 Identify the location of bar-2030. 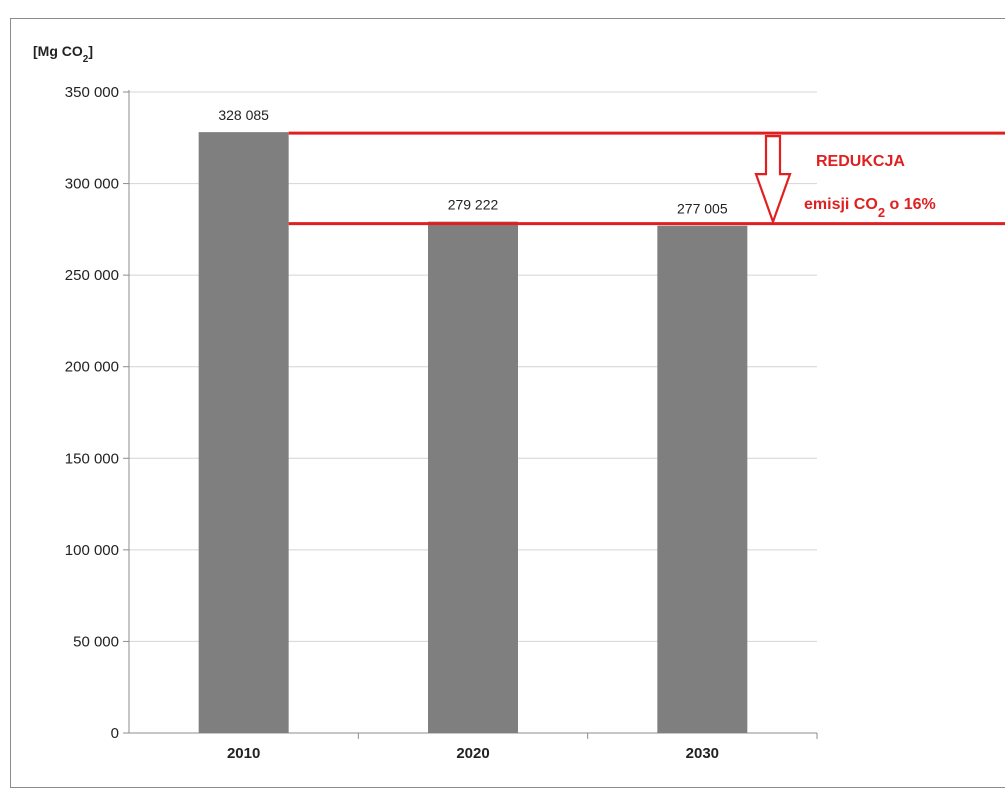
(702, 479).